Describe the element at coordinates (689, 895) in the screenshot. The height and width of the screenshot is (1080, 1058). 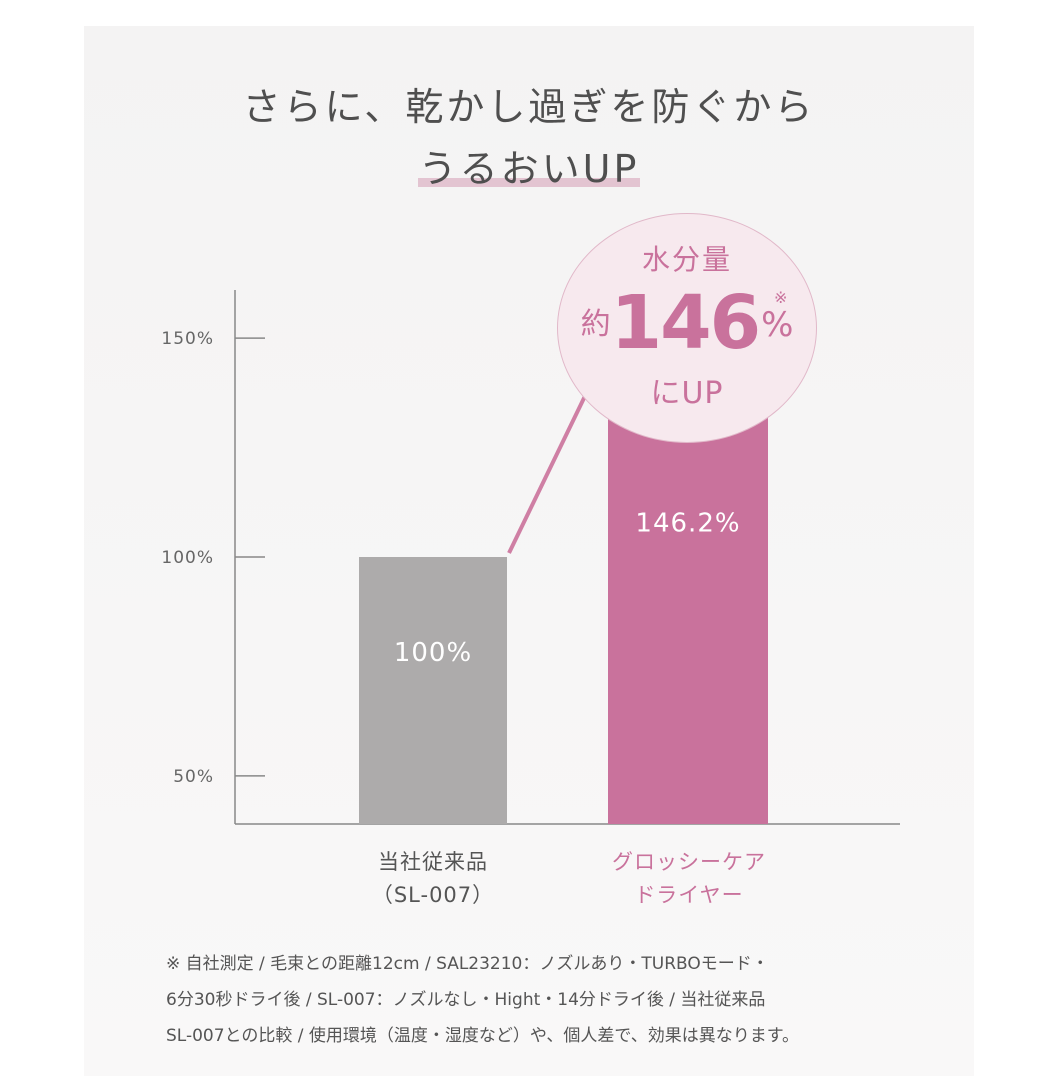
I see `category-label-line: ドライヤー` at that location.